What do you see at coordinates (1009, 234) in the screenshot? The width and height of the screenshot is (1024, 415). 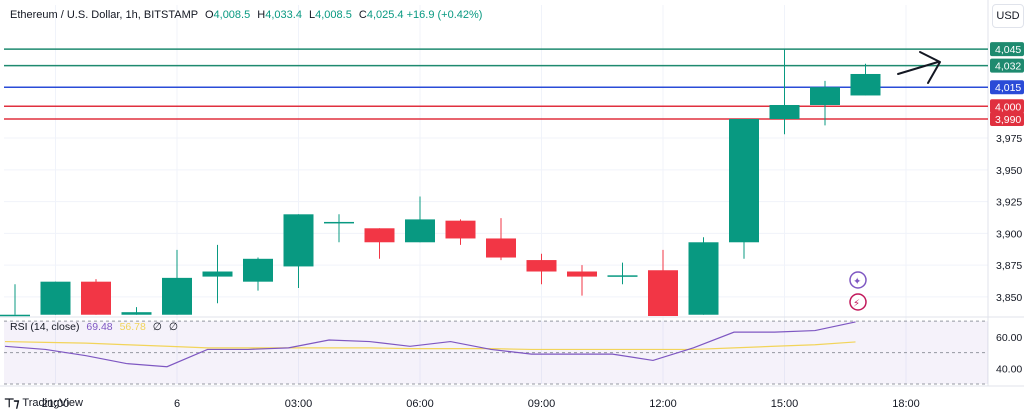 I see `price-tick-label: 3,900` at bounding box center [1009, 234].